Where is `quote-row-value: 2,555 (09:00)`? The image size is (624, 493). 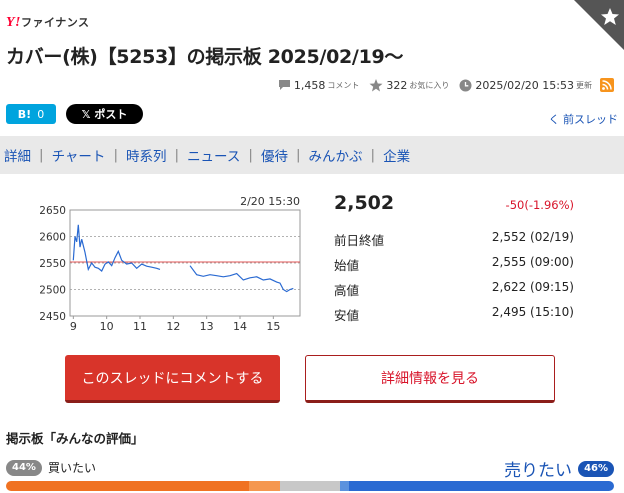 quote-row-value: 2,555 (09:00) is located at coordinates (532, 262).